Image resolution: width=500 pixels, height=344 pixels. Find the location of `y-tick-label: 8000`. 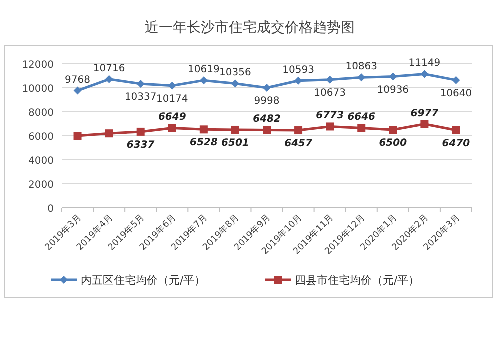

y-tick-label: 8000 is located at coordinates (41, 113).